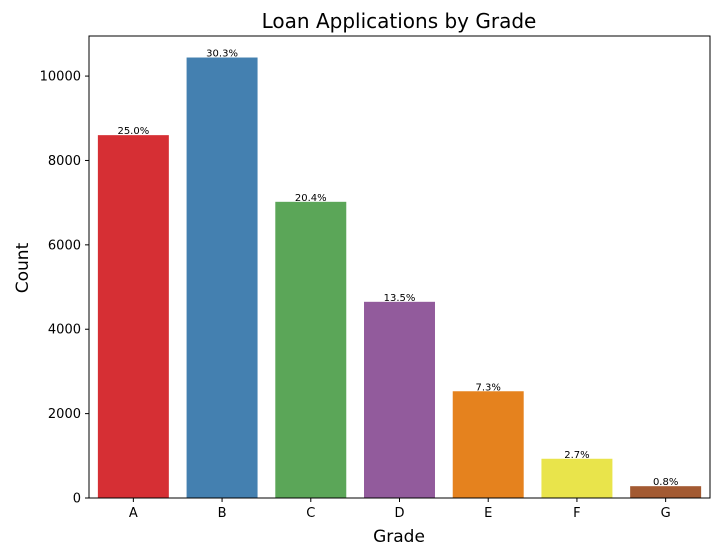  I want to click on bar-d, so click(399, 399).